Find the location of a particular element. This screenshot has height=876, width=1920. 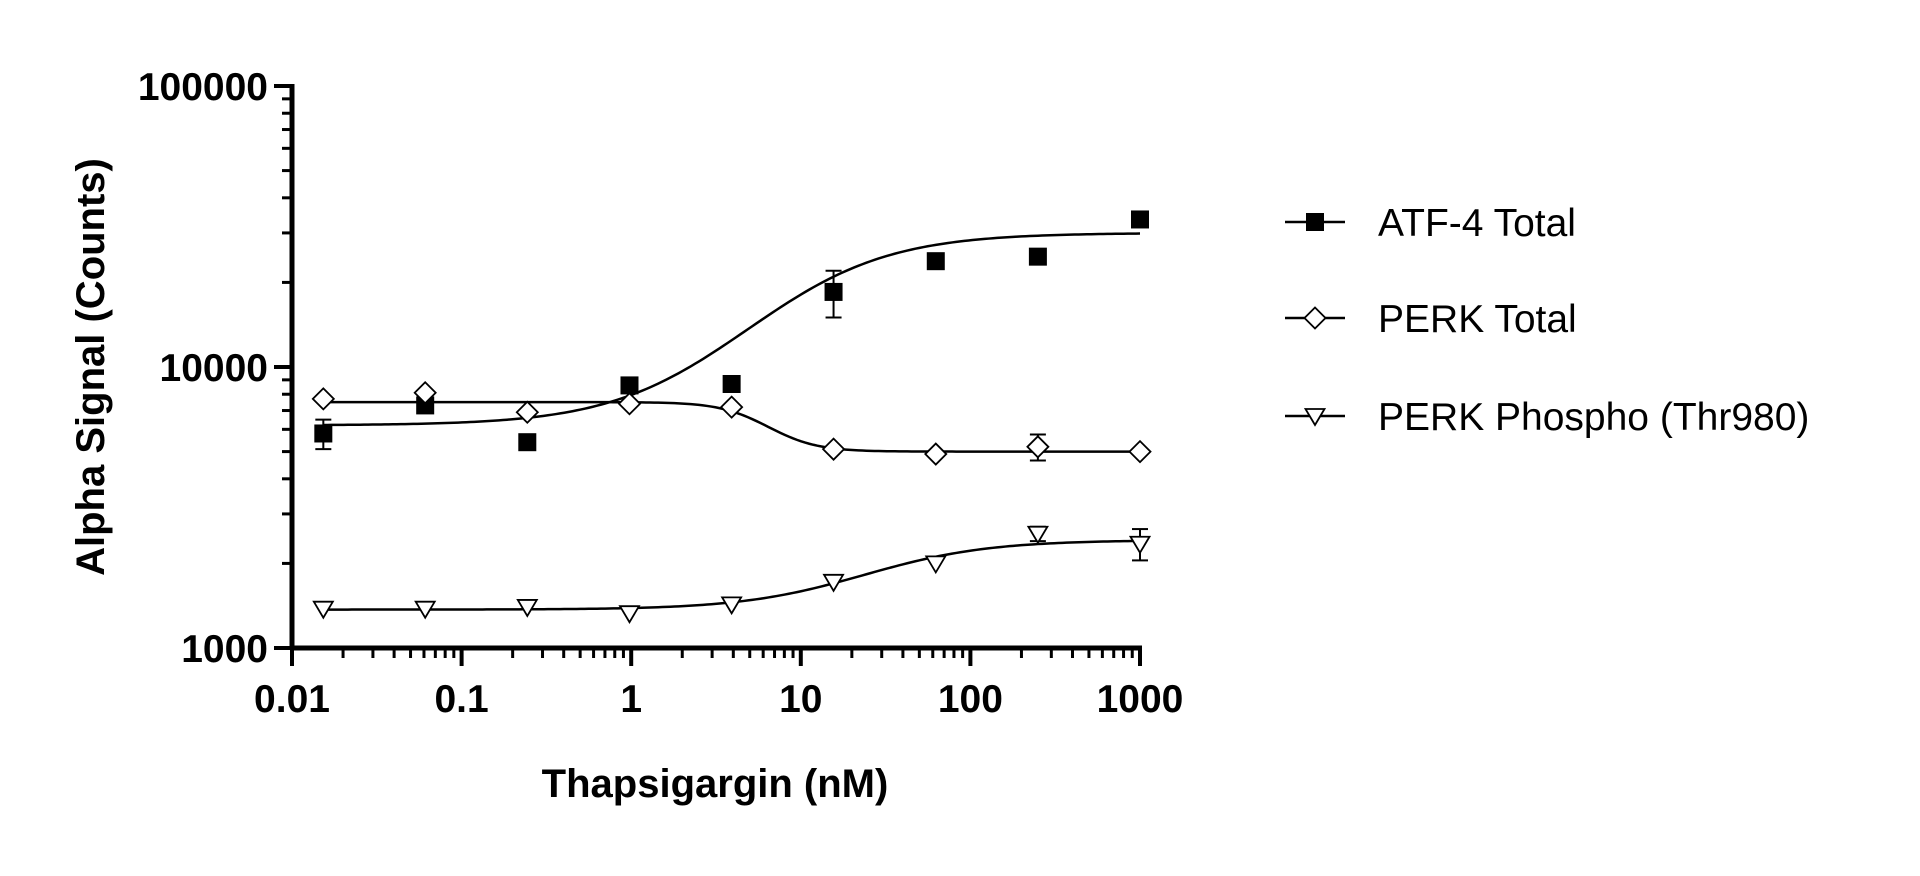

x-tick-label: 10 is located at coordinates (800, 699).